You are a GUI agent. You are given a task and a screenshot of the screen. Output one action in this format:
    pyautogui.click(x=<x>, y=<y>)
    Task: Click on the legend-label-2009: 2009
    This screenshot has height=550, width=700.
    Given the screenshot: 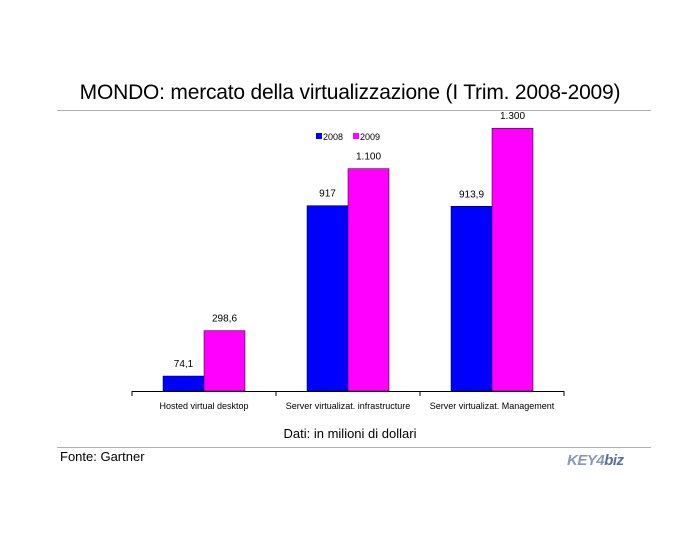 What is the action you would take?
    pyautogui.click(x=370, y=137)
    